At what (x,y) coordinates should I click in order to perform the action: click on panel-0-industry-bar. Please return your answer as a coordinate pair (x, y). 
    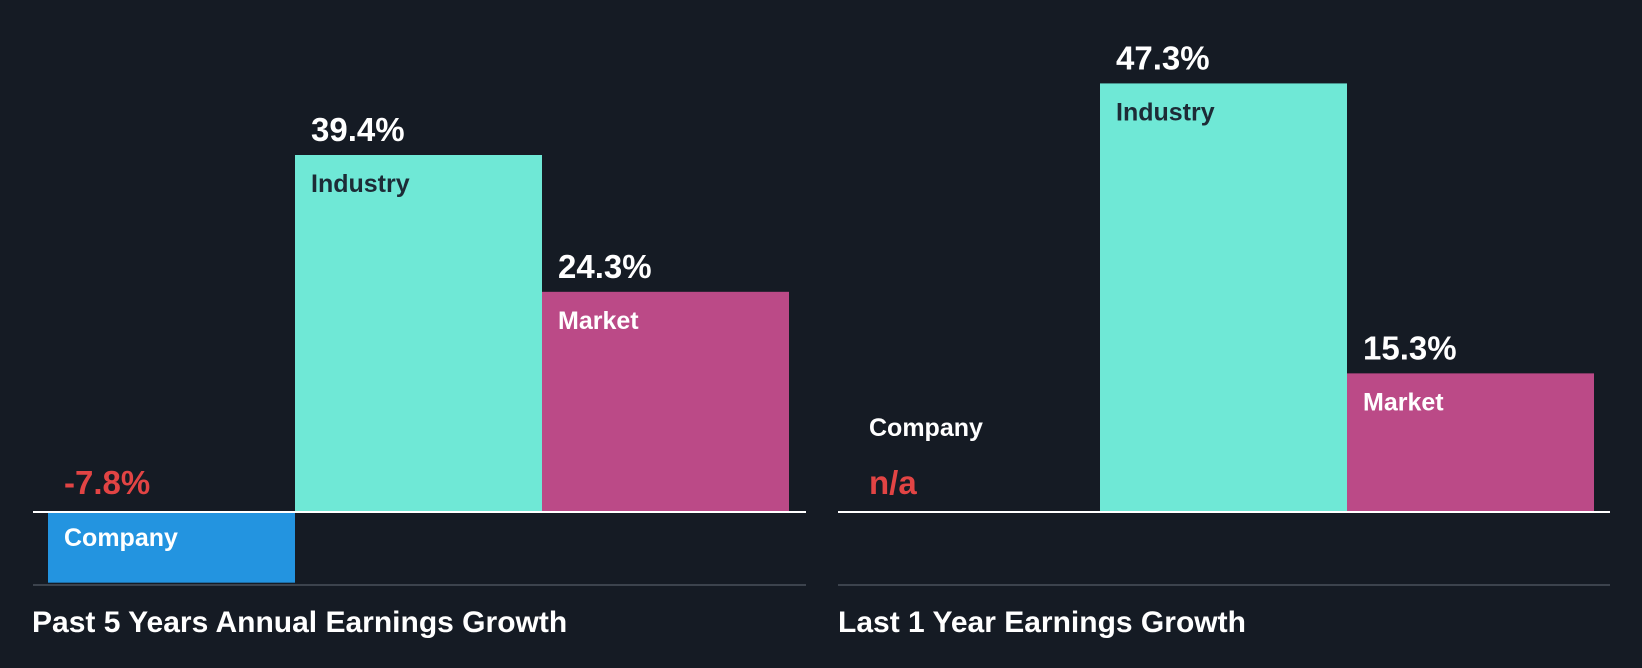
    Looking at the image, I should click on (418, 333).